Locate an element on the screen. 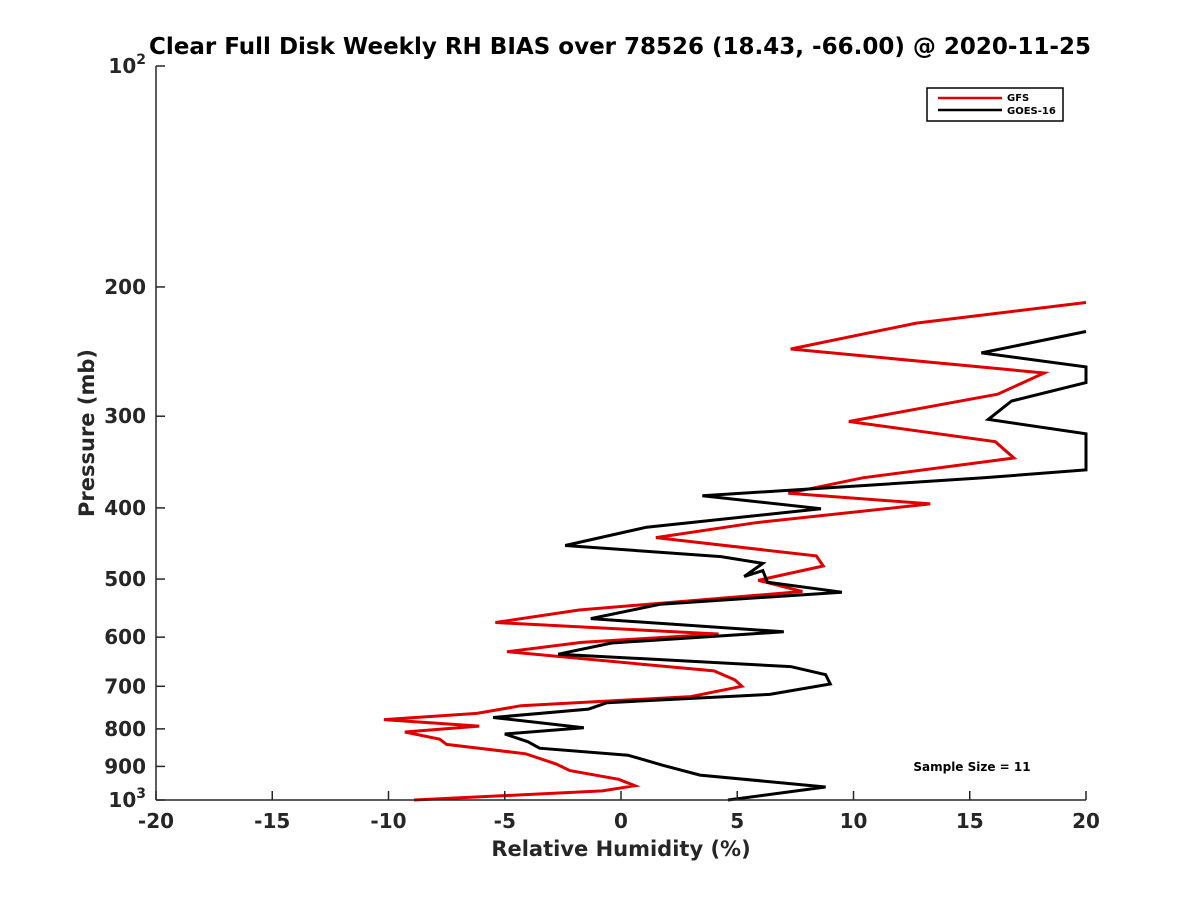 The image size is (1200, 900). x-tick-label: 20 is located at coordinates (1086, 821).